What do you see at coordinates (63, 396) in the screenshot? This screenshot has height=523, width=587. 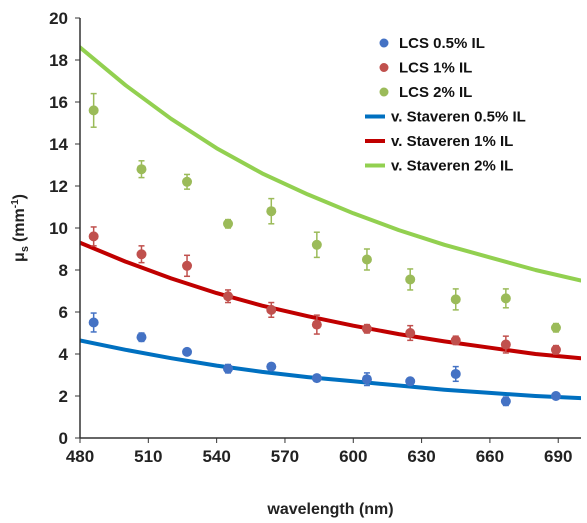 I see `y-tick-label: 2` at bounding box center [63, 396].